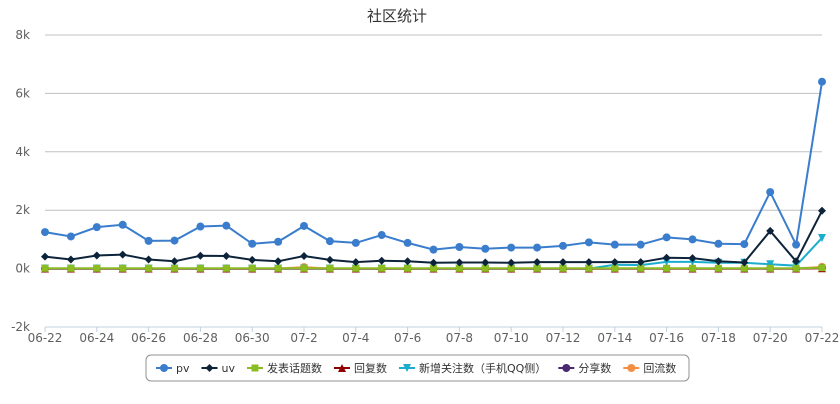 The width and height of the screenshot is (840, 404). What do you see at coordinates (22, 269) in the screenshot?
I see `y-tick-label: 0k` at bounding box center [22, 269].